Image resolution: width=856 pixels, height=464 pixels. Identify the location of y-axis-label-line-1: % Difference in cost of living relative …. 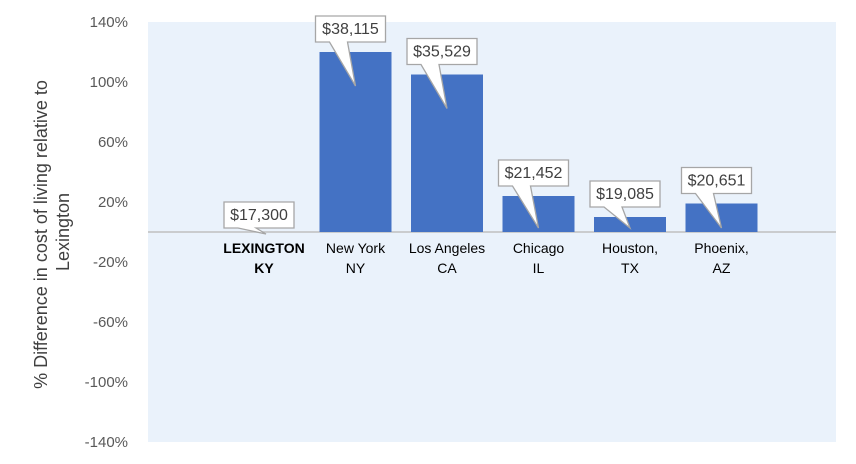
(41, 234).